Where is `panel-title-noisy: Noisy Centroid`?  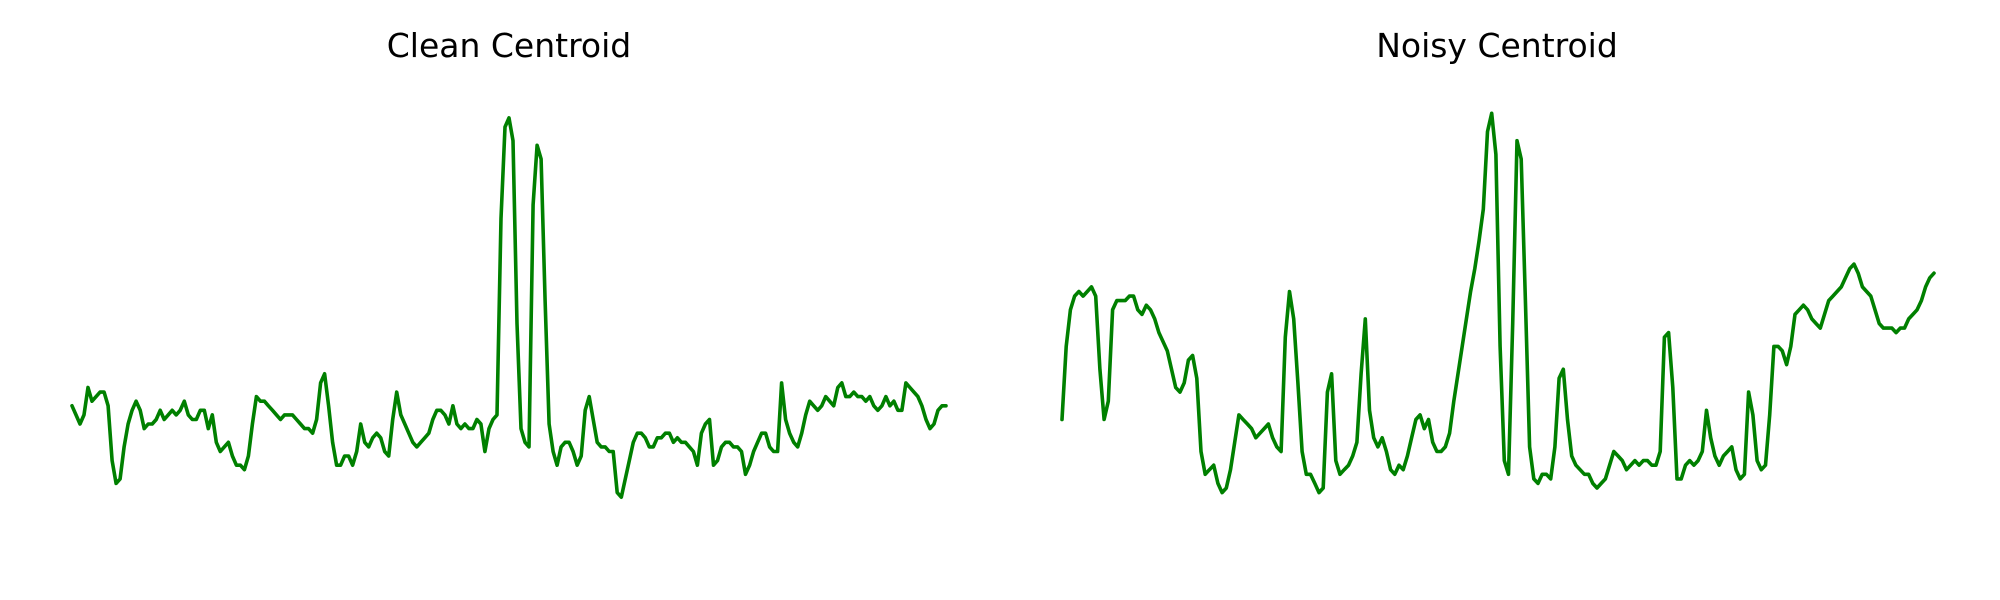 panel-title-noisy: Noisy Centroid is located at coordinates (1497, 45).